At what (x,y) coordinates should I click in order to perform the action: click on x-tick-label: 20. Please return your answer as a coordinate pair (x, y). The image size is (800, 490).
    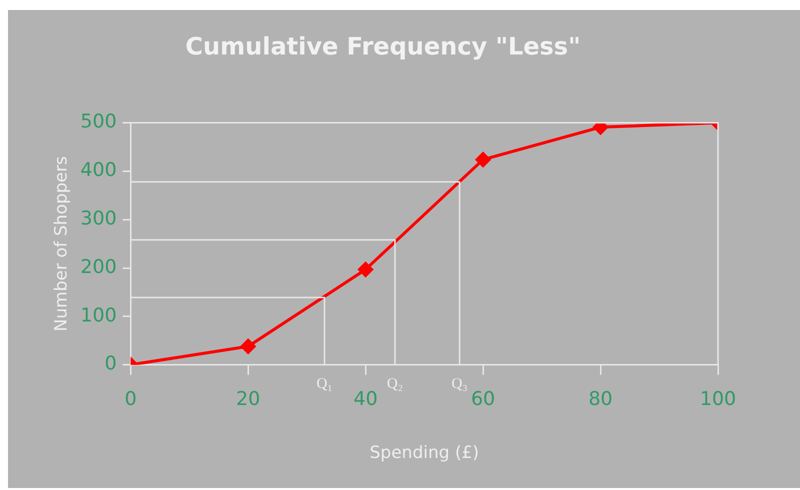
    Looking at the image, I should click on (248, 399).